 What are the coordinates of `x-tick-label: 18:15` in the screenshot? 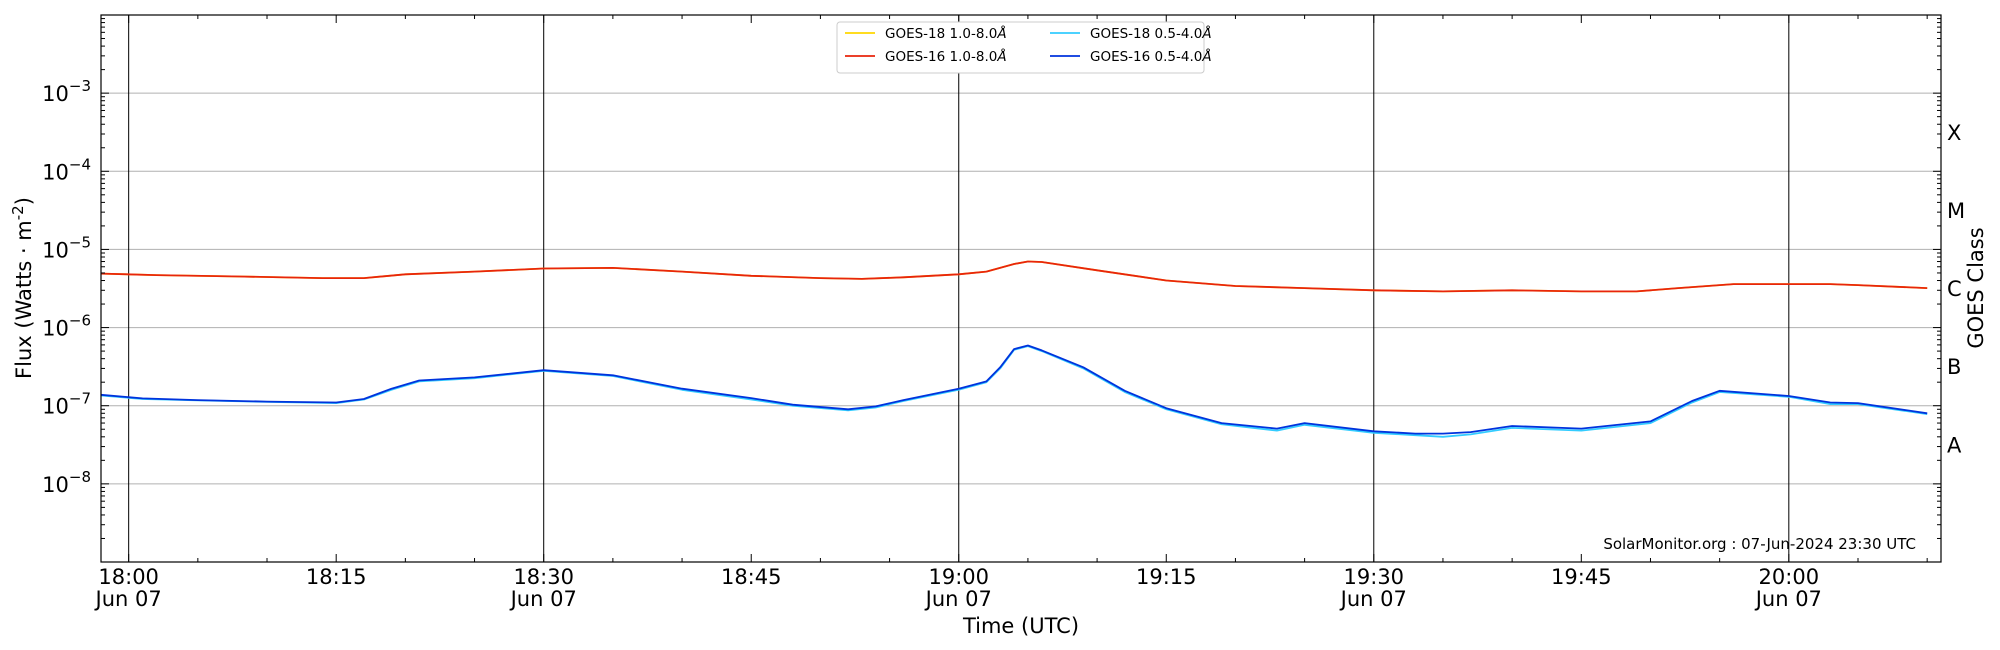 It's located at (336, 577).